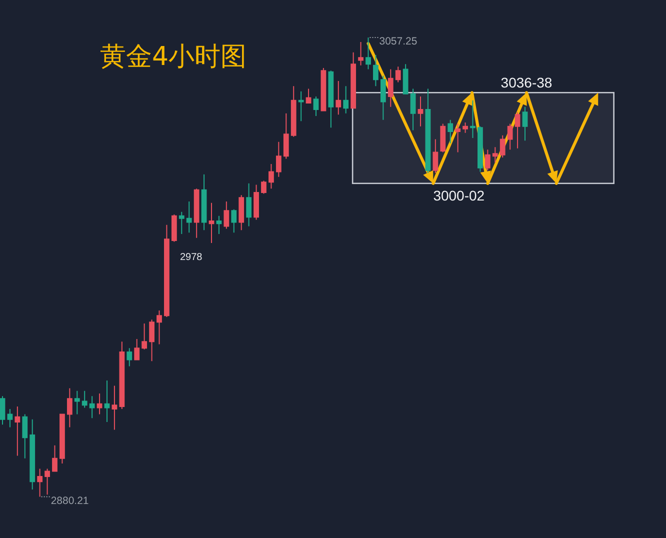  What do you see at coordinates (459, 195) in the screenshot?
I see `annotation: 3000-02` at bounding box center [459, 195].